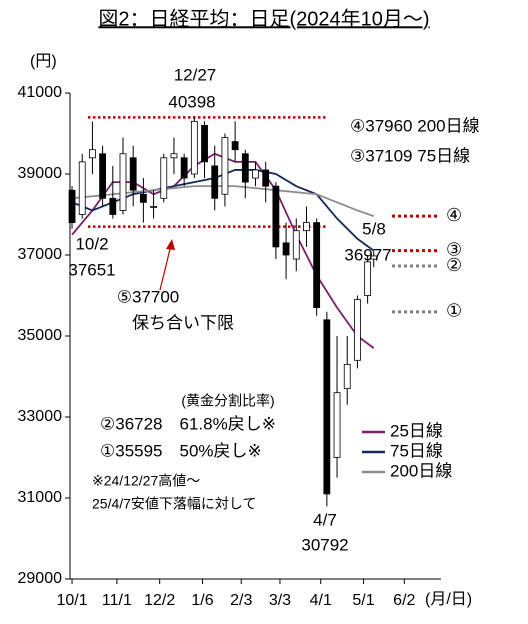 The height and width of the screenshot is (624, 528). I want to click on annotation: ④37960 200日線, so click(415, 125).